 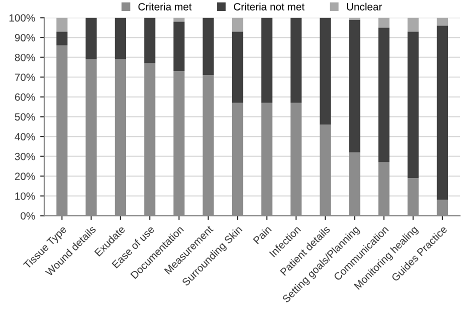 What do you see at coordinates (25, 97) in the screenshot?
I see `y-tick-label: 60%` at bounding box center [25, 97].